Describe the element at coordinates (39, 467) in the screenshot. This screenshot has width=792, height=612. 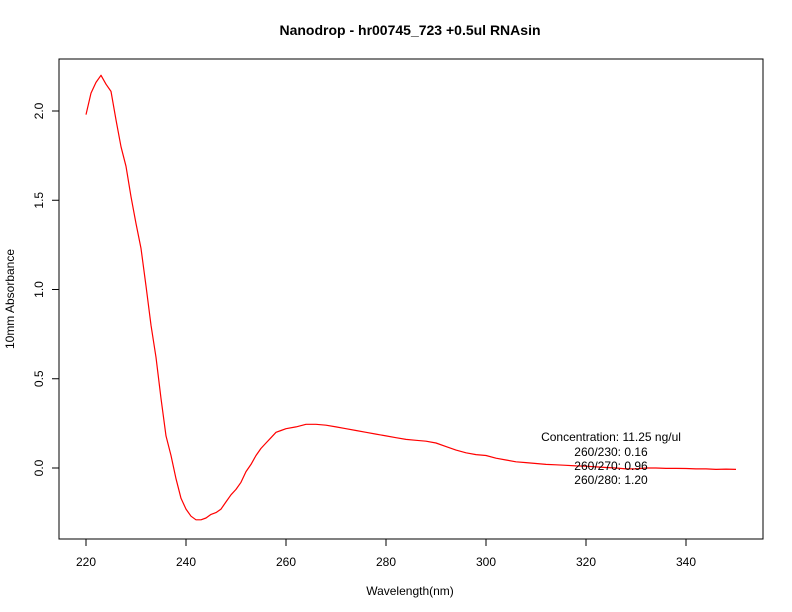
I see `y-tick-label: 0.0` at that location.